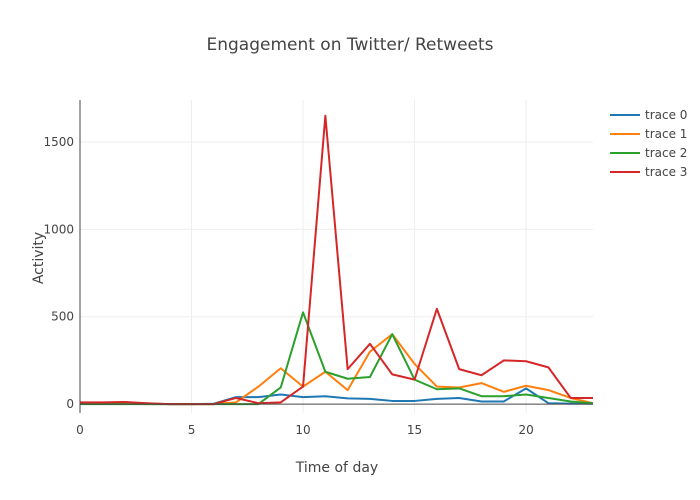 The image size is (700, 500). Describe the element at coordinates (192, 430) in the screenshot. I see `x-tick-label: 5` at that location.